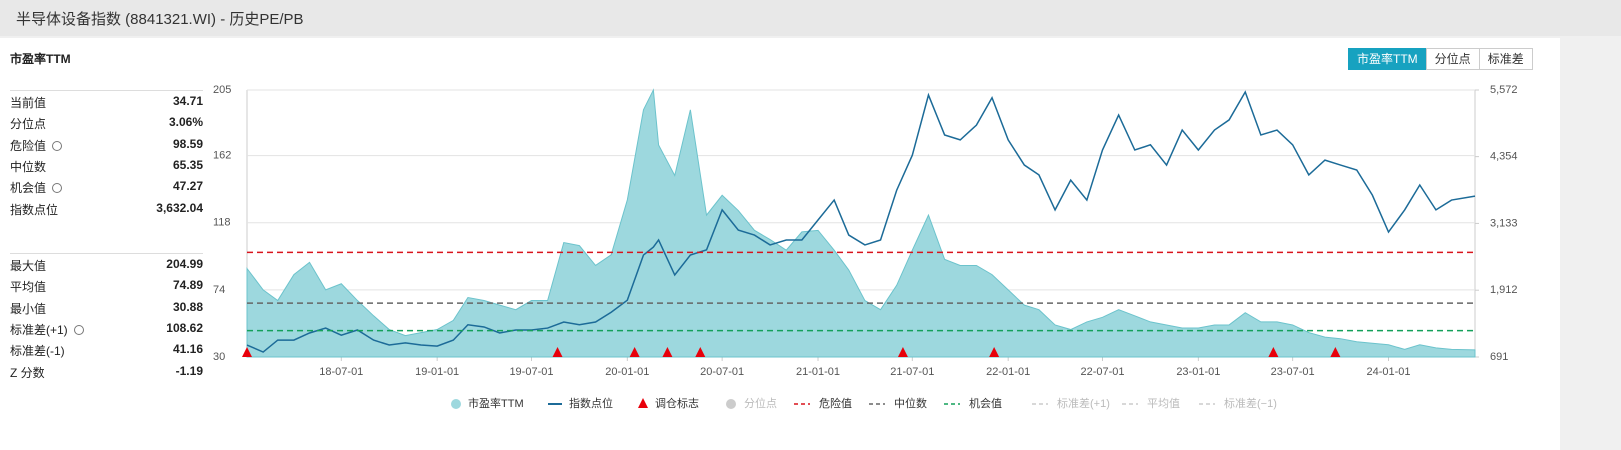  I want to click on stat-label-text: 中位数, so click(28, 166).